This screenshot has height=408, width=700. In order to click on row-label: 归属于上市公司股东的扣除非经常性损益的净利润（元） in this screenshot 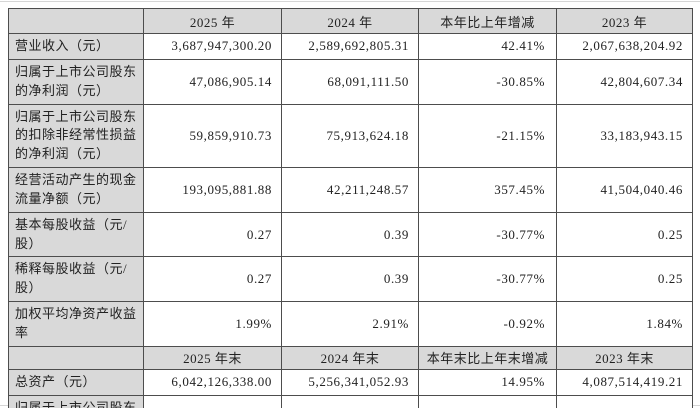, I will do `click(76, 136)`.